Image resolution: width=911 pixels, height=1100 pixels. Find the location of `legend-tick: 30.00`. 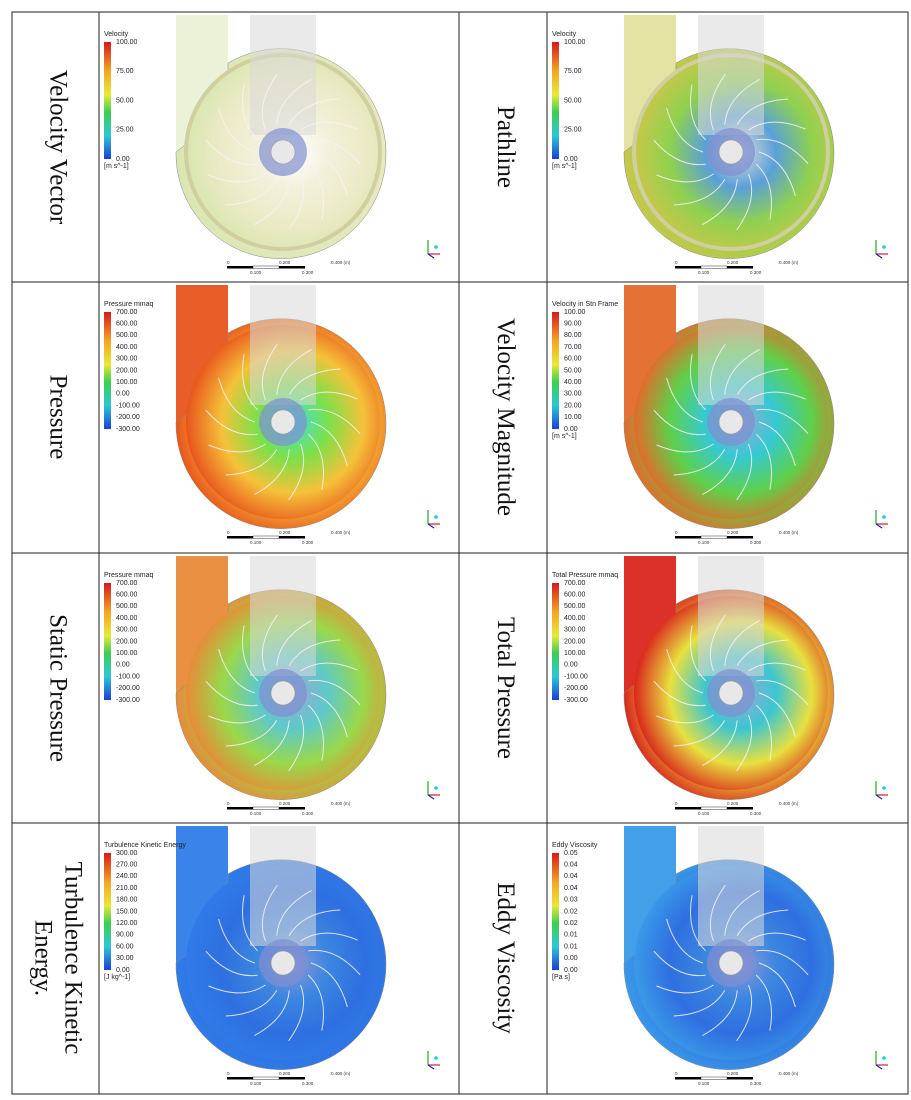

legend-tick: 30.00 is located at coordinates (125, 958).